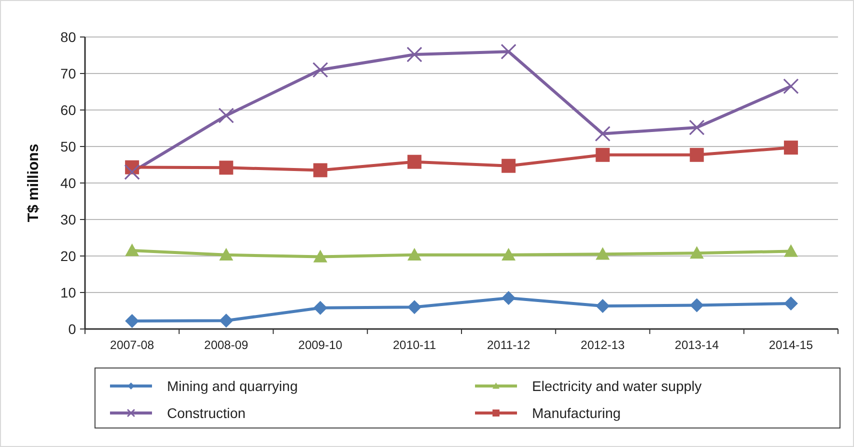 This screenshot has height=447, width=854. I want to click on x-tick-label: 2014-15, so click(791, 345).